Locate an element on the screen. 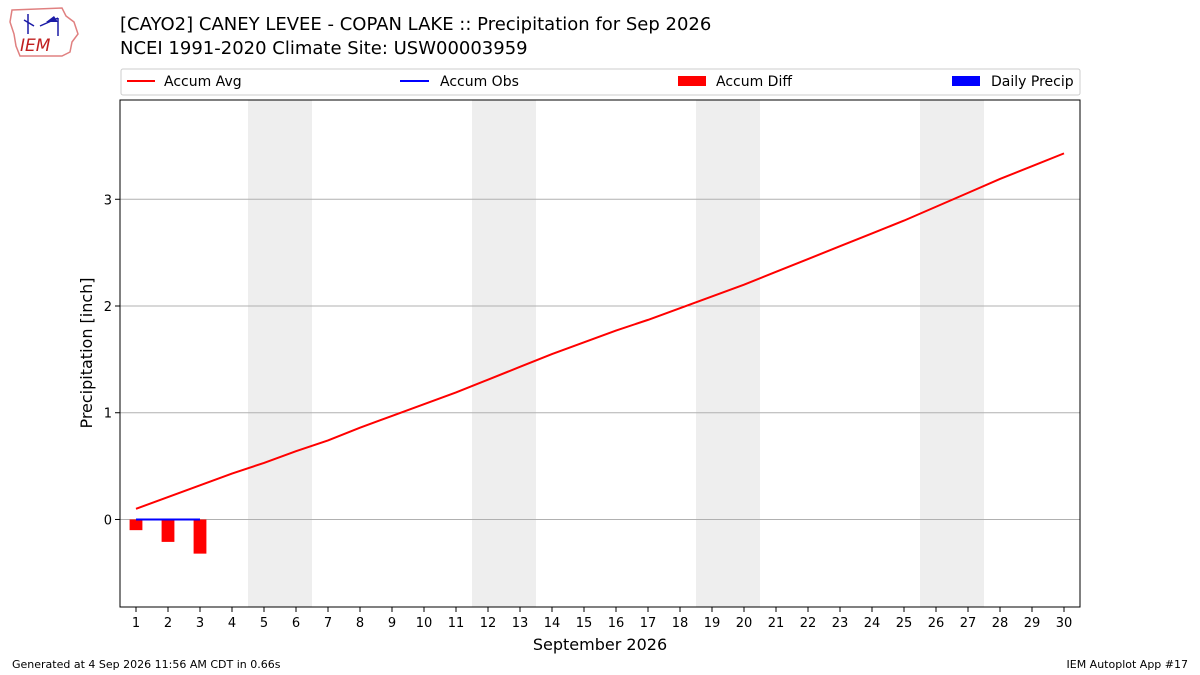 The image size is (1200, 675). y-tick-label: 2 is located at coordinates (108, 307).